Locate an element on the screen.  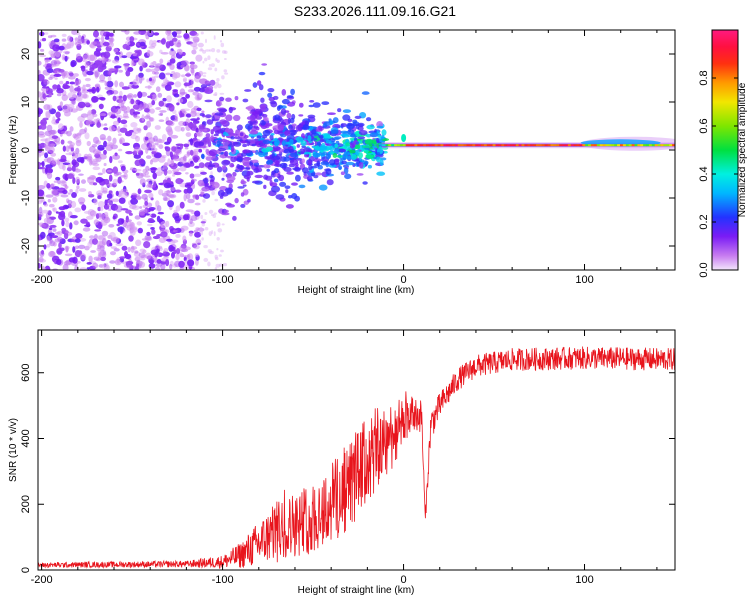
colorbar-frame is located at coordinates (725, 150).